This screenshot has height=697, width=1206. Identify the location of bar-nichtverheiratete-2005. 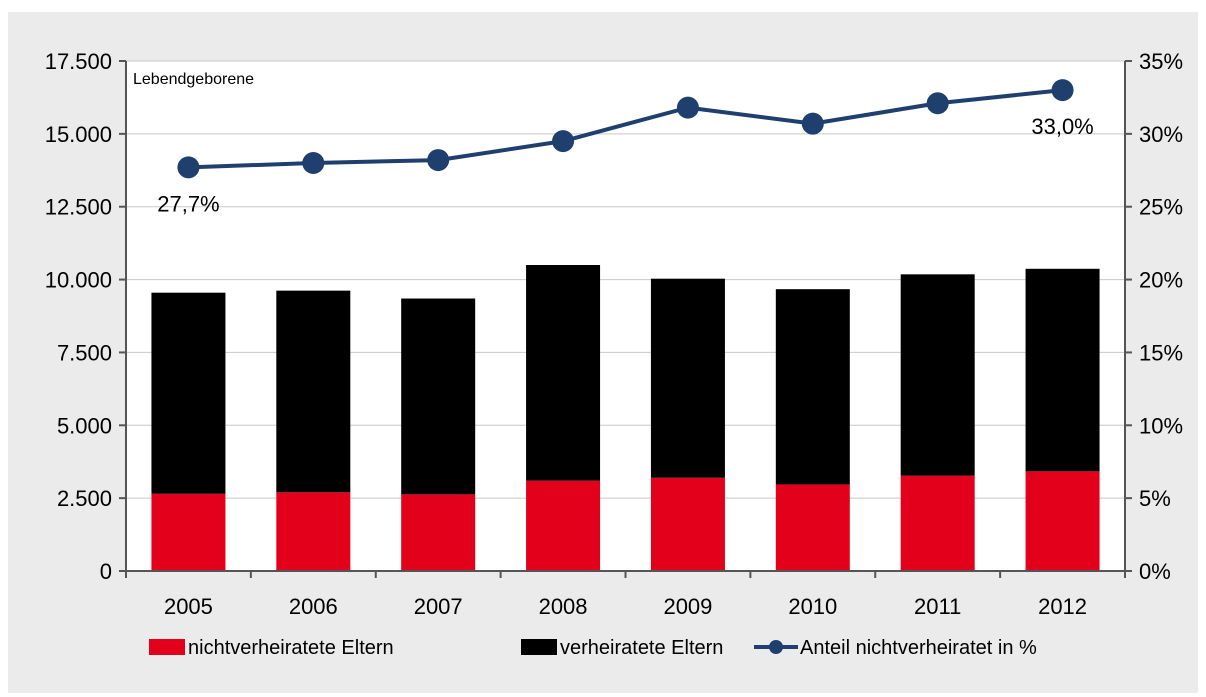
(188, 532).